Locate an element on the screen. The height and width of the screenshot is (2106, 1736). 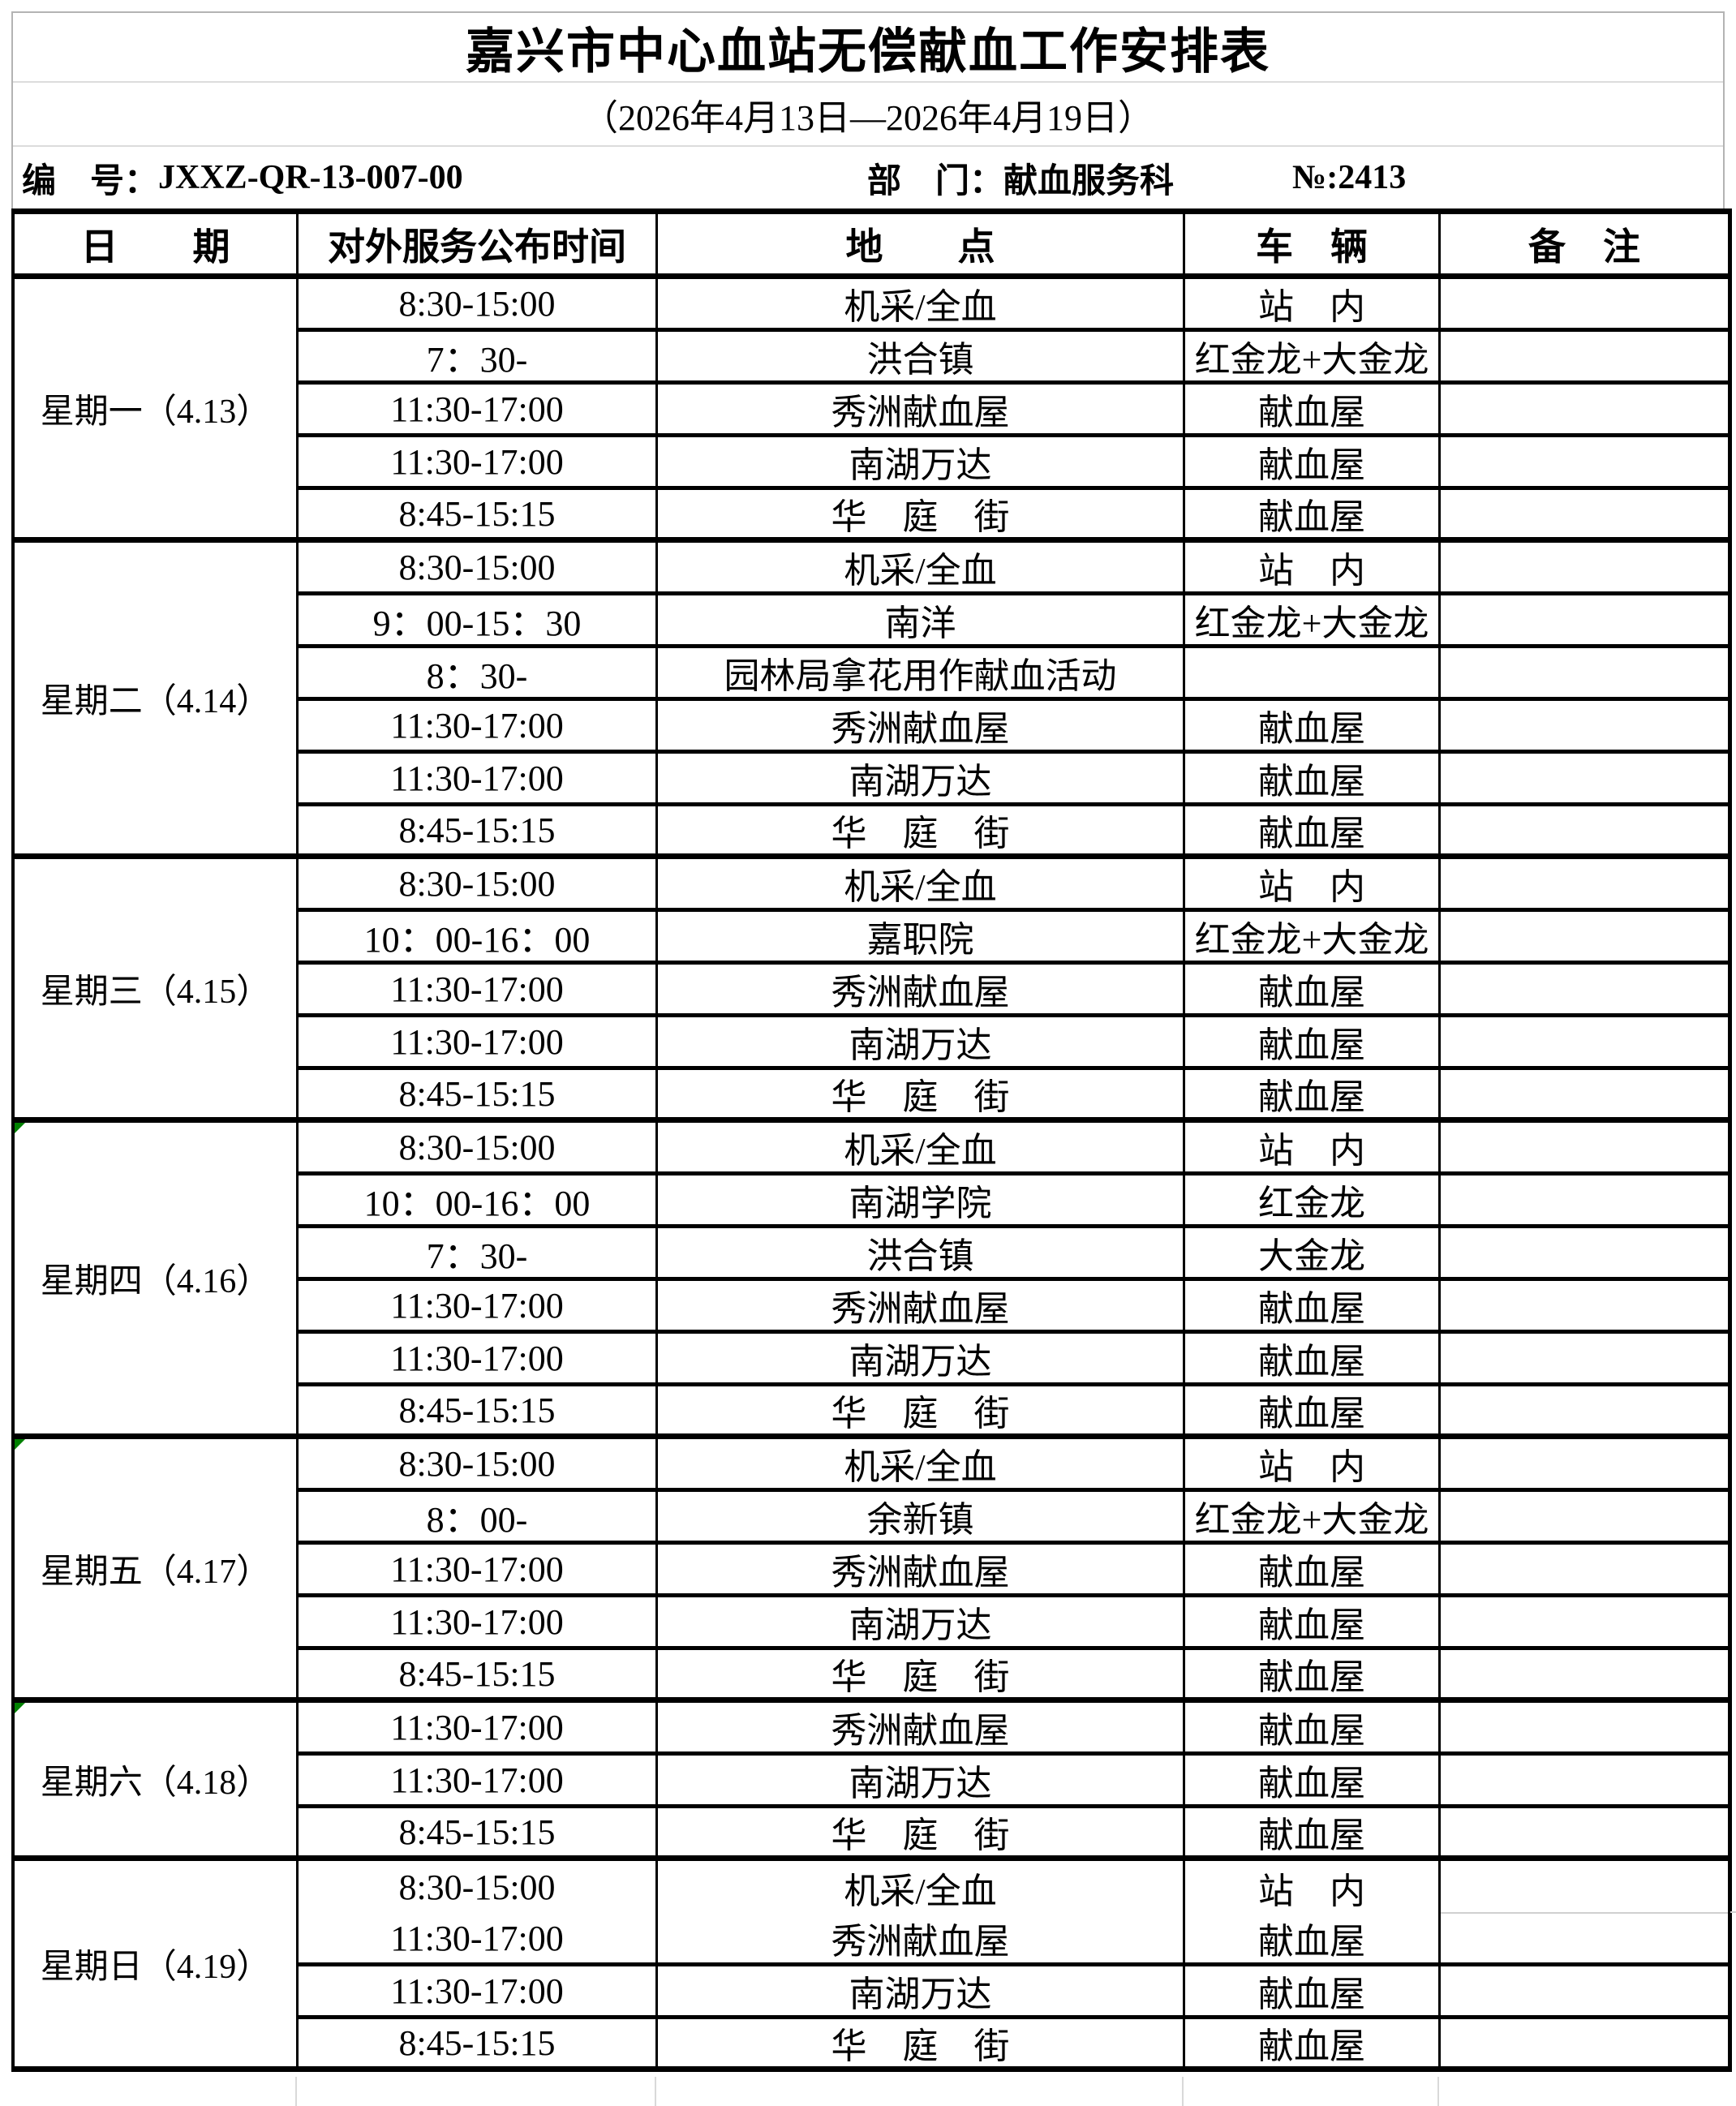
time-cell: 7：30- is located at coordinates (478, 358).